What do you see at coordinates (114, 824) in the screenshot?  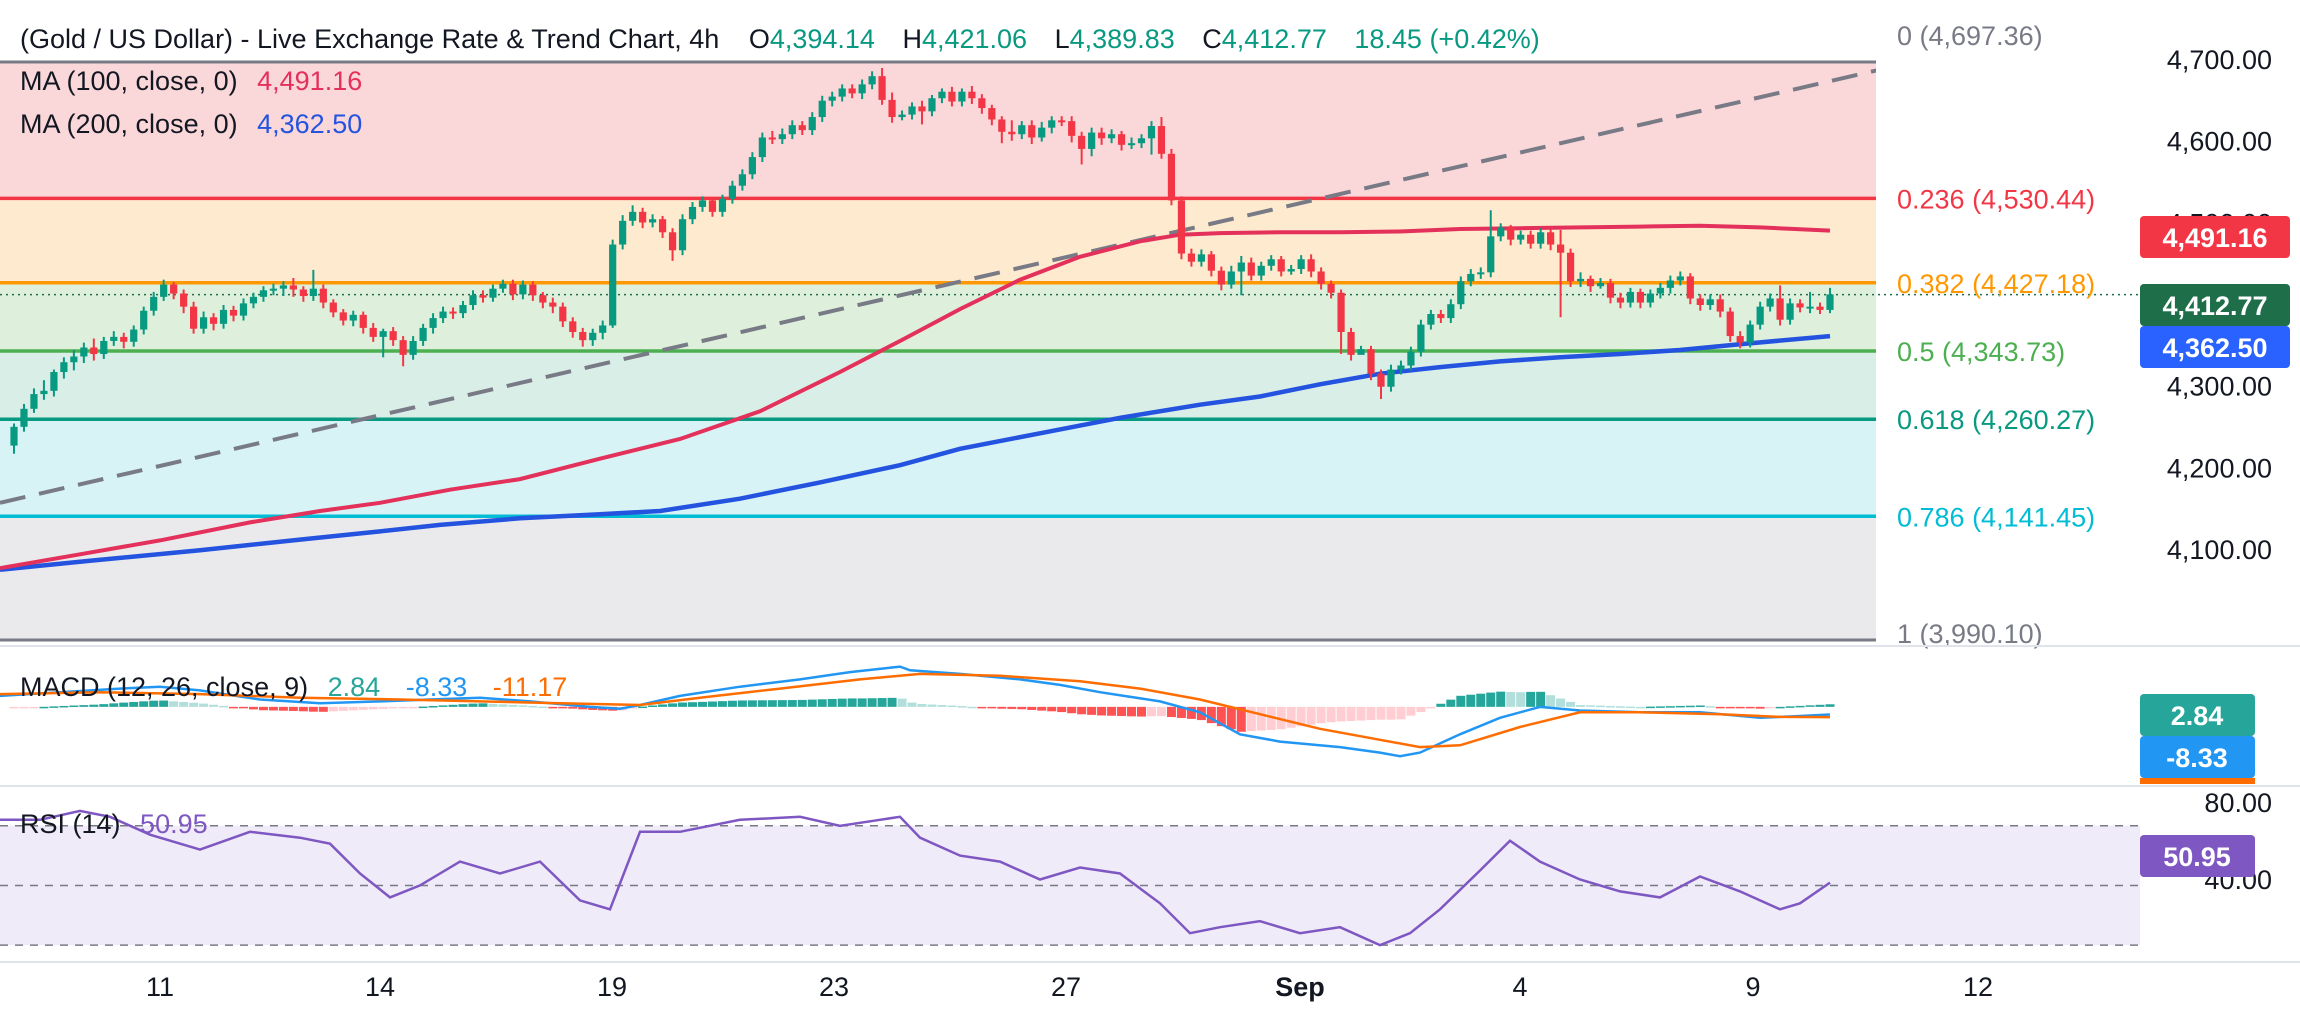 I see `rsi-legend: RSI (14) 50.95` at bounding box center [114, 824].